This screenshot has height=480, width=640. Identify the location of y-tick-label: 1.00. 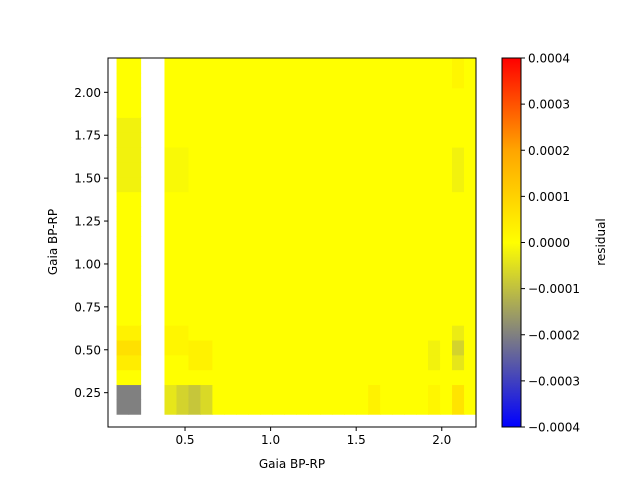
(87, 264).